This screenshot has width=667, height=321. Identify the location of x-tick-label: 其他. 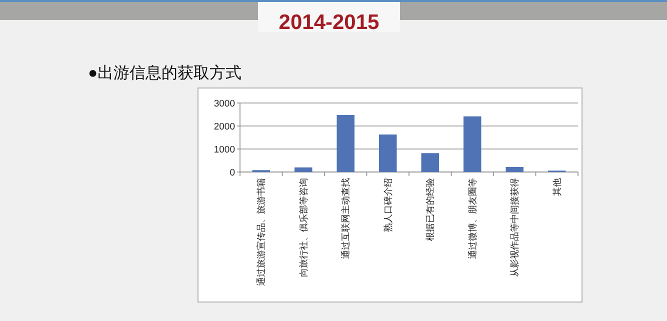
(557, 187).